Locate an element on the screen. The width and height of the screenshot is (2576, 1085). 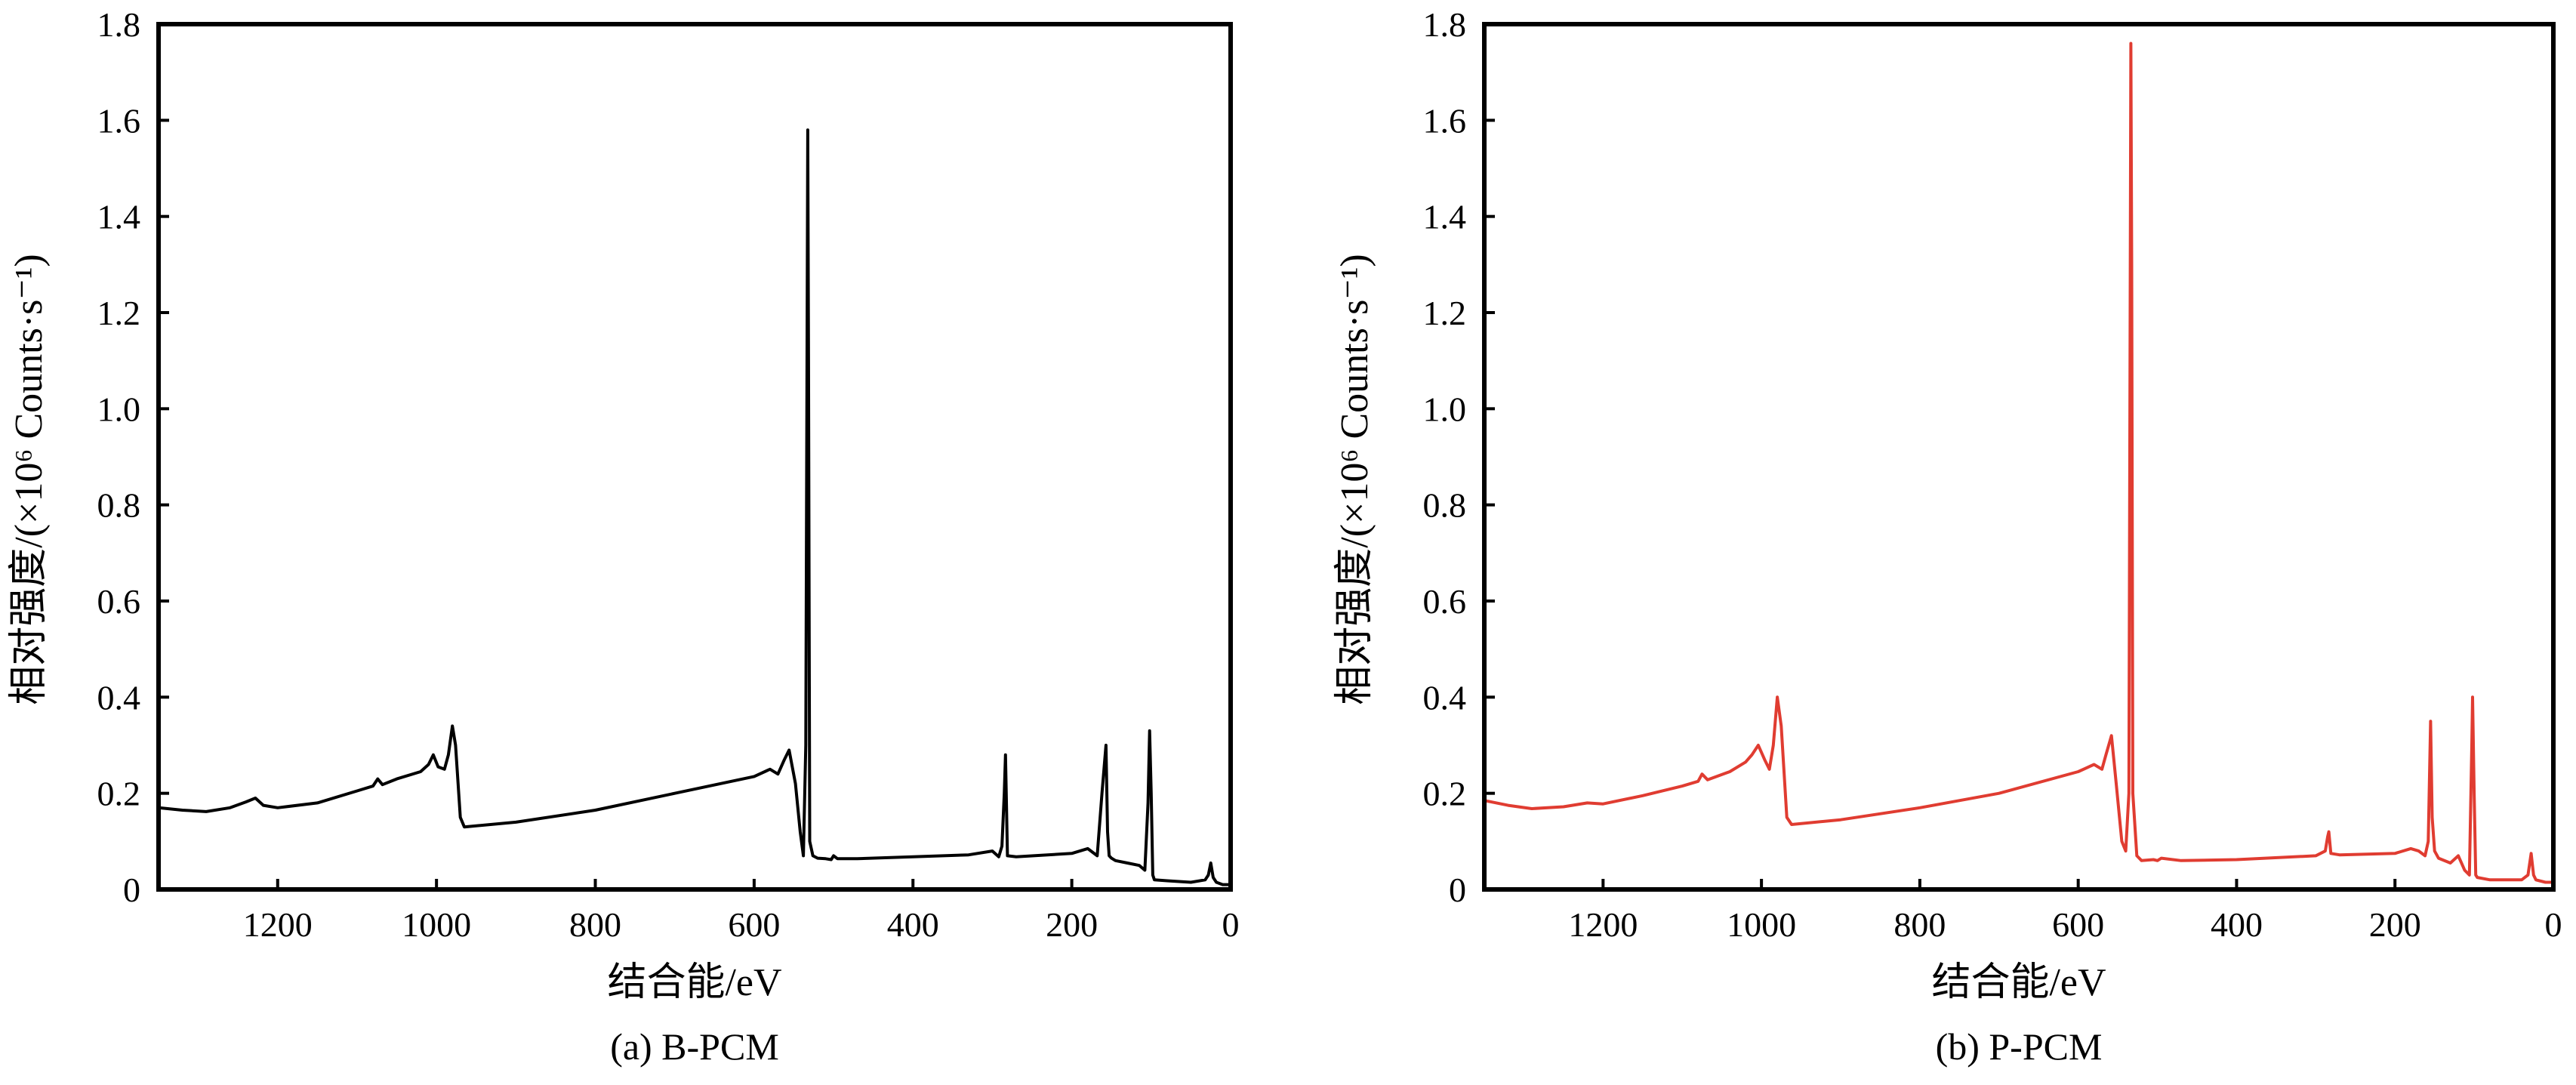
y-axis-title-a: 相对强度/(×10⁶ Counts·s⁻¹) is located at coordinates (29, 479).